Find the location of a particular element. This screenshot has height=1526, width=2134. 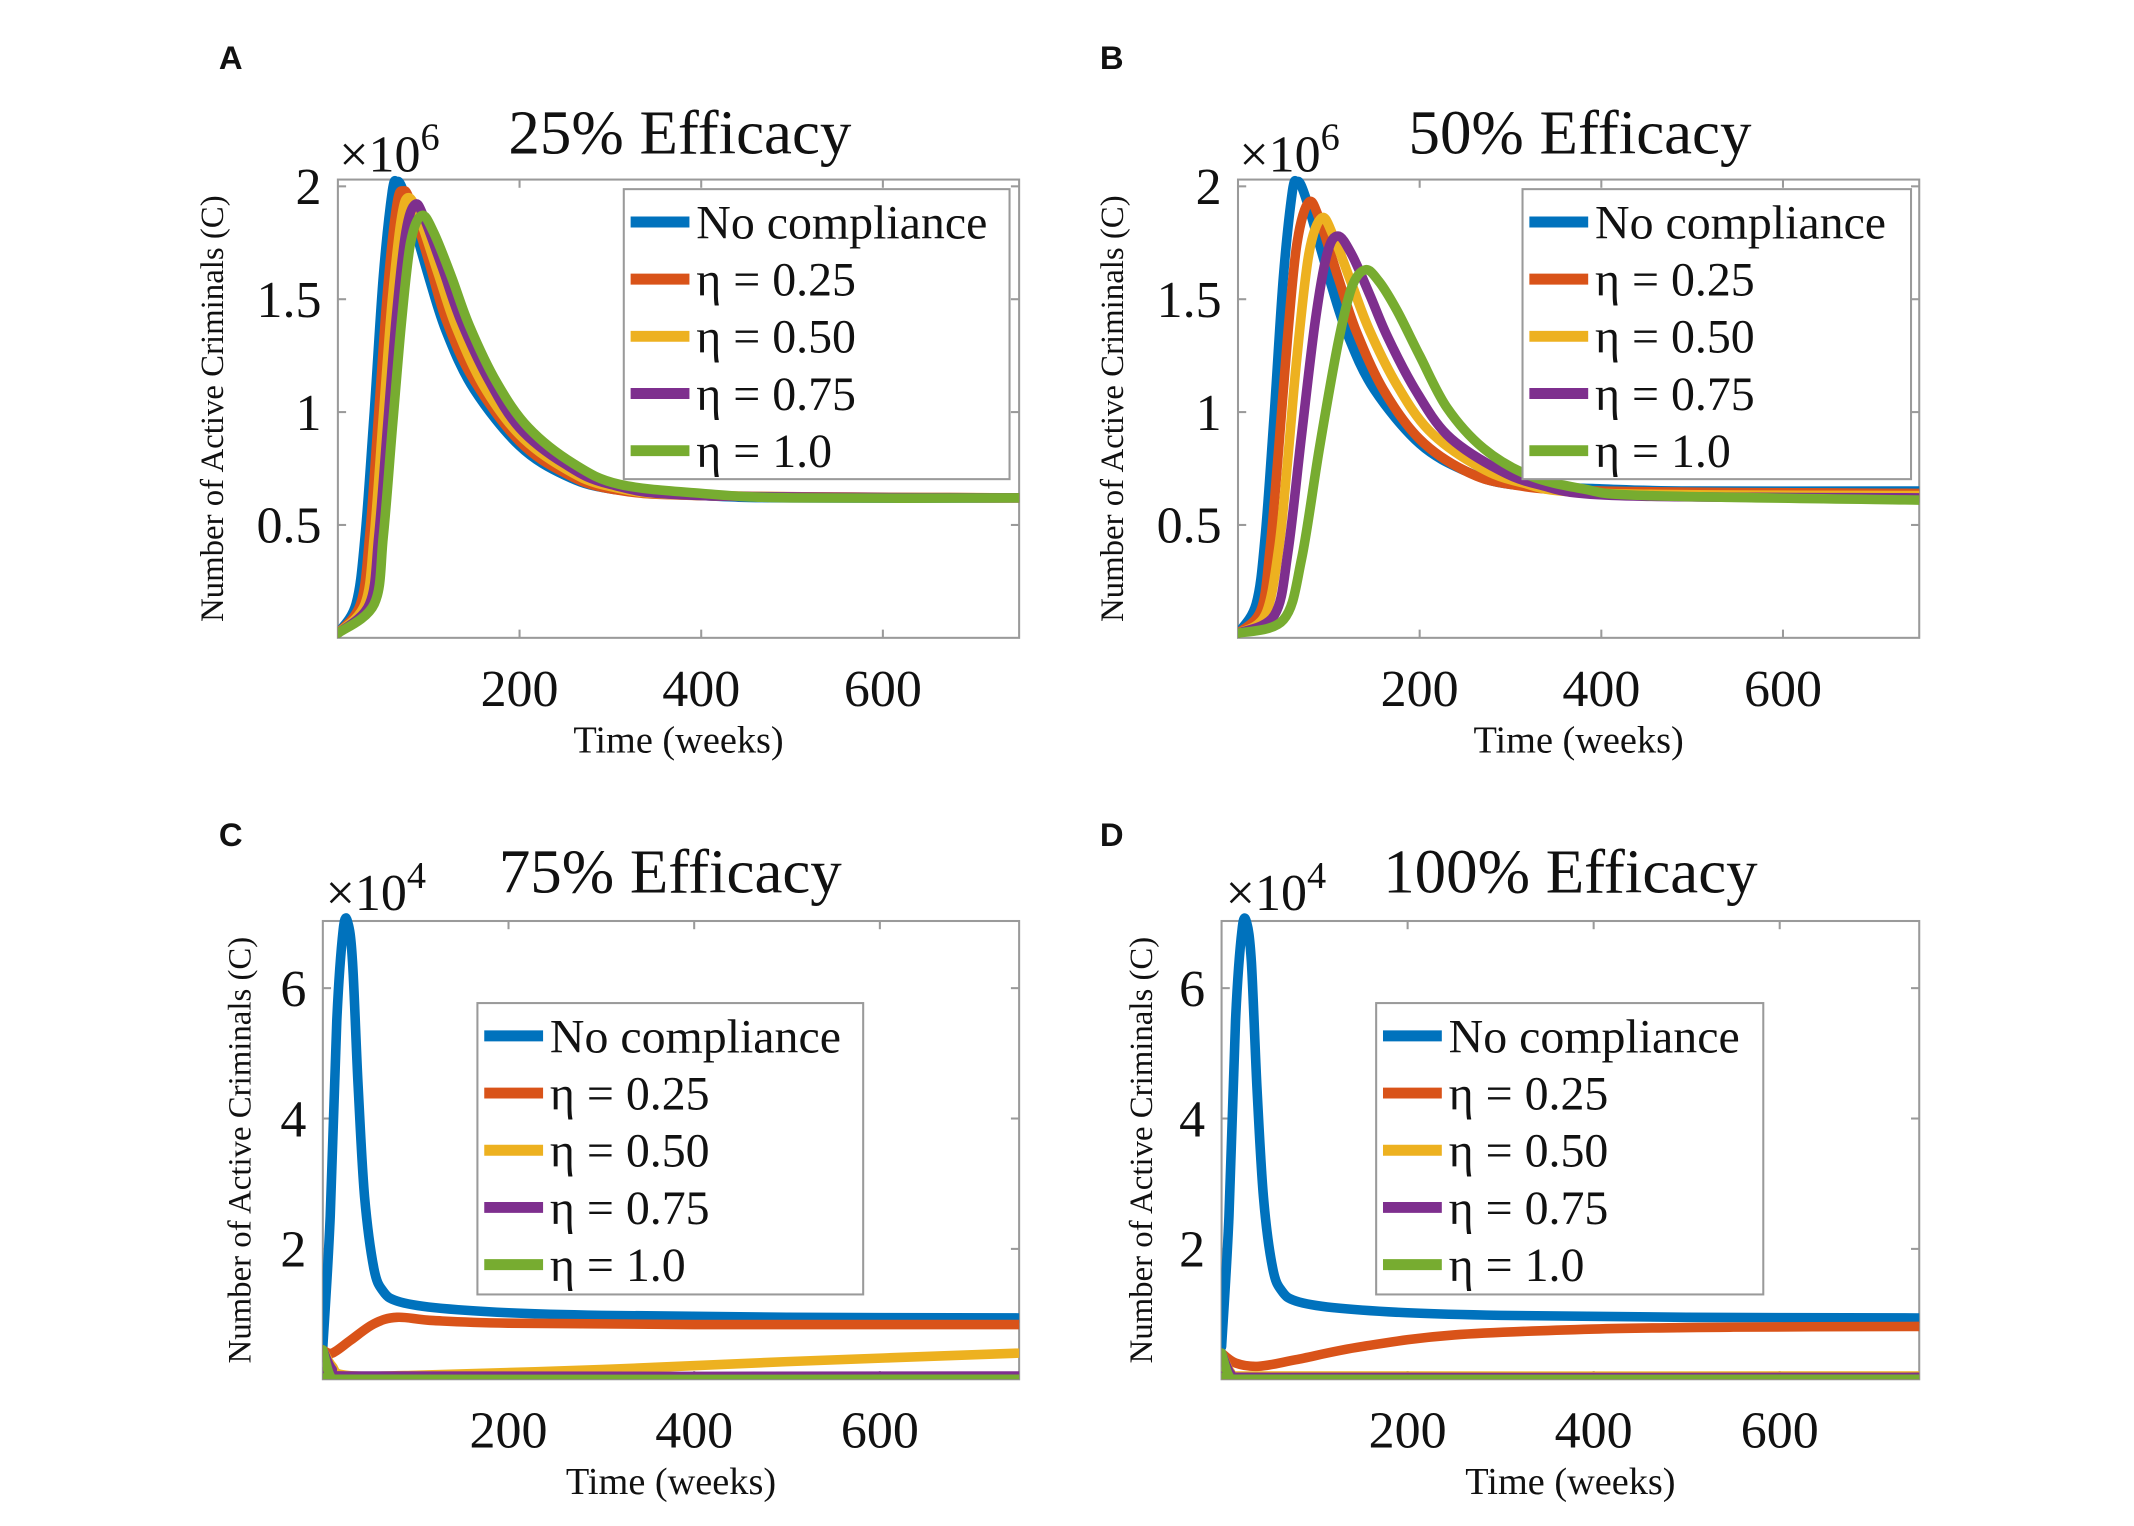

panel-letter: D is located at coordinates (1112, 834).